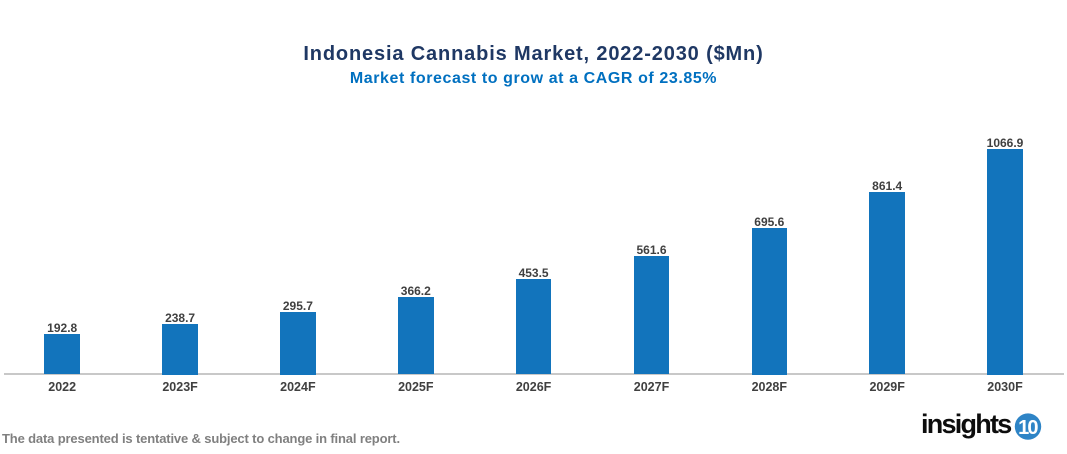 The image size is (1067, 454). What do you see at coordinates (1028, 428) in the screenshot?
I see `svg-text: 10` at bounding box center [1028, 428].